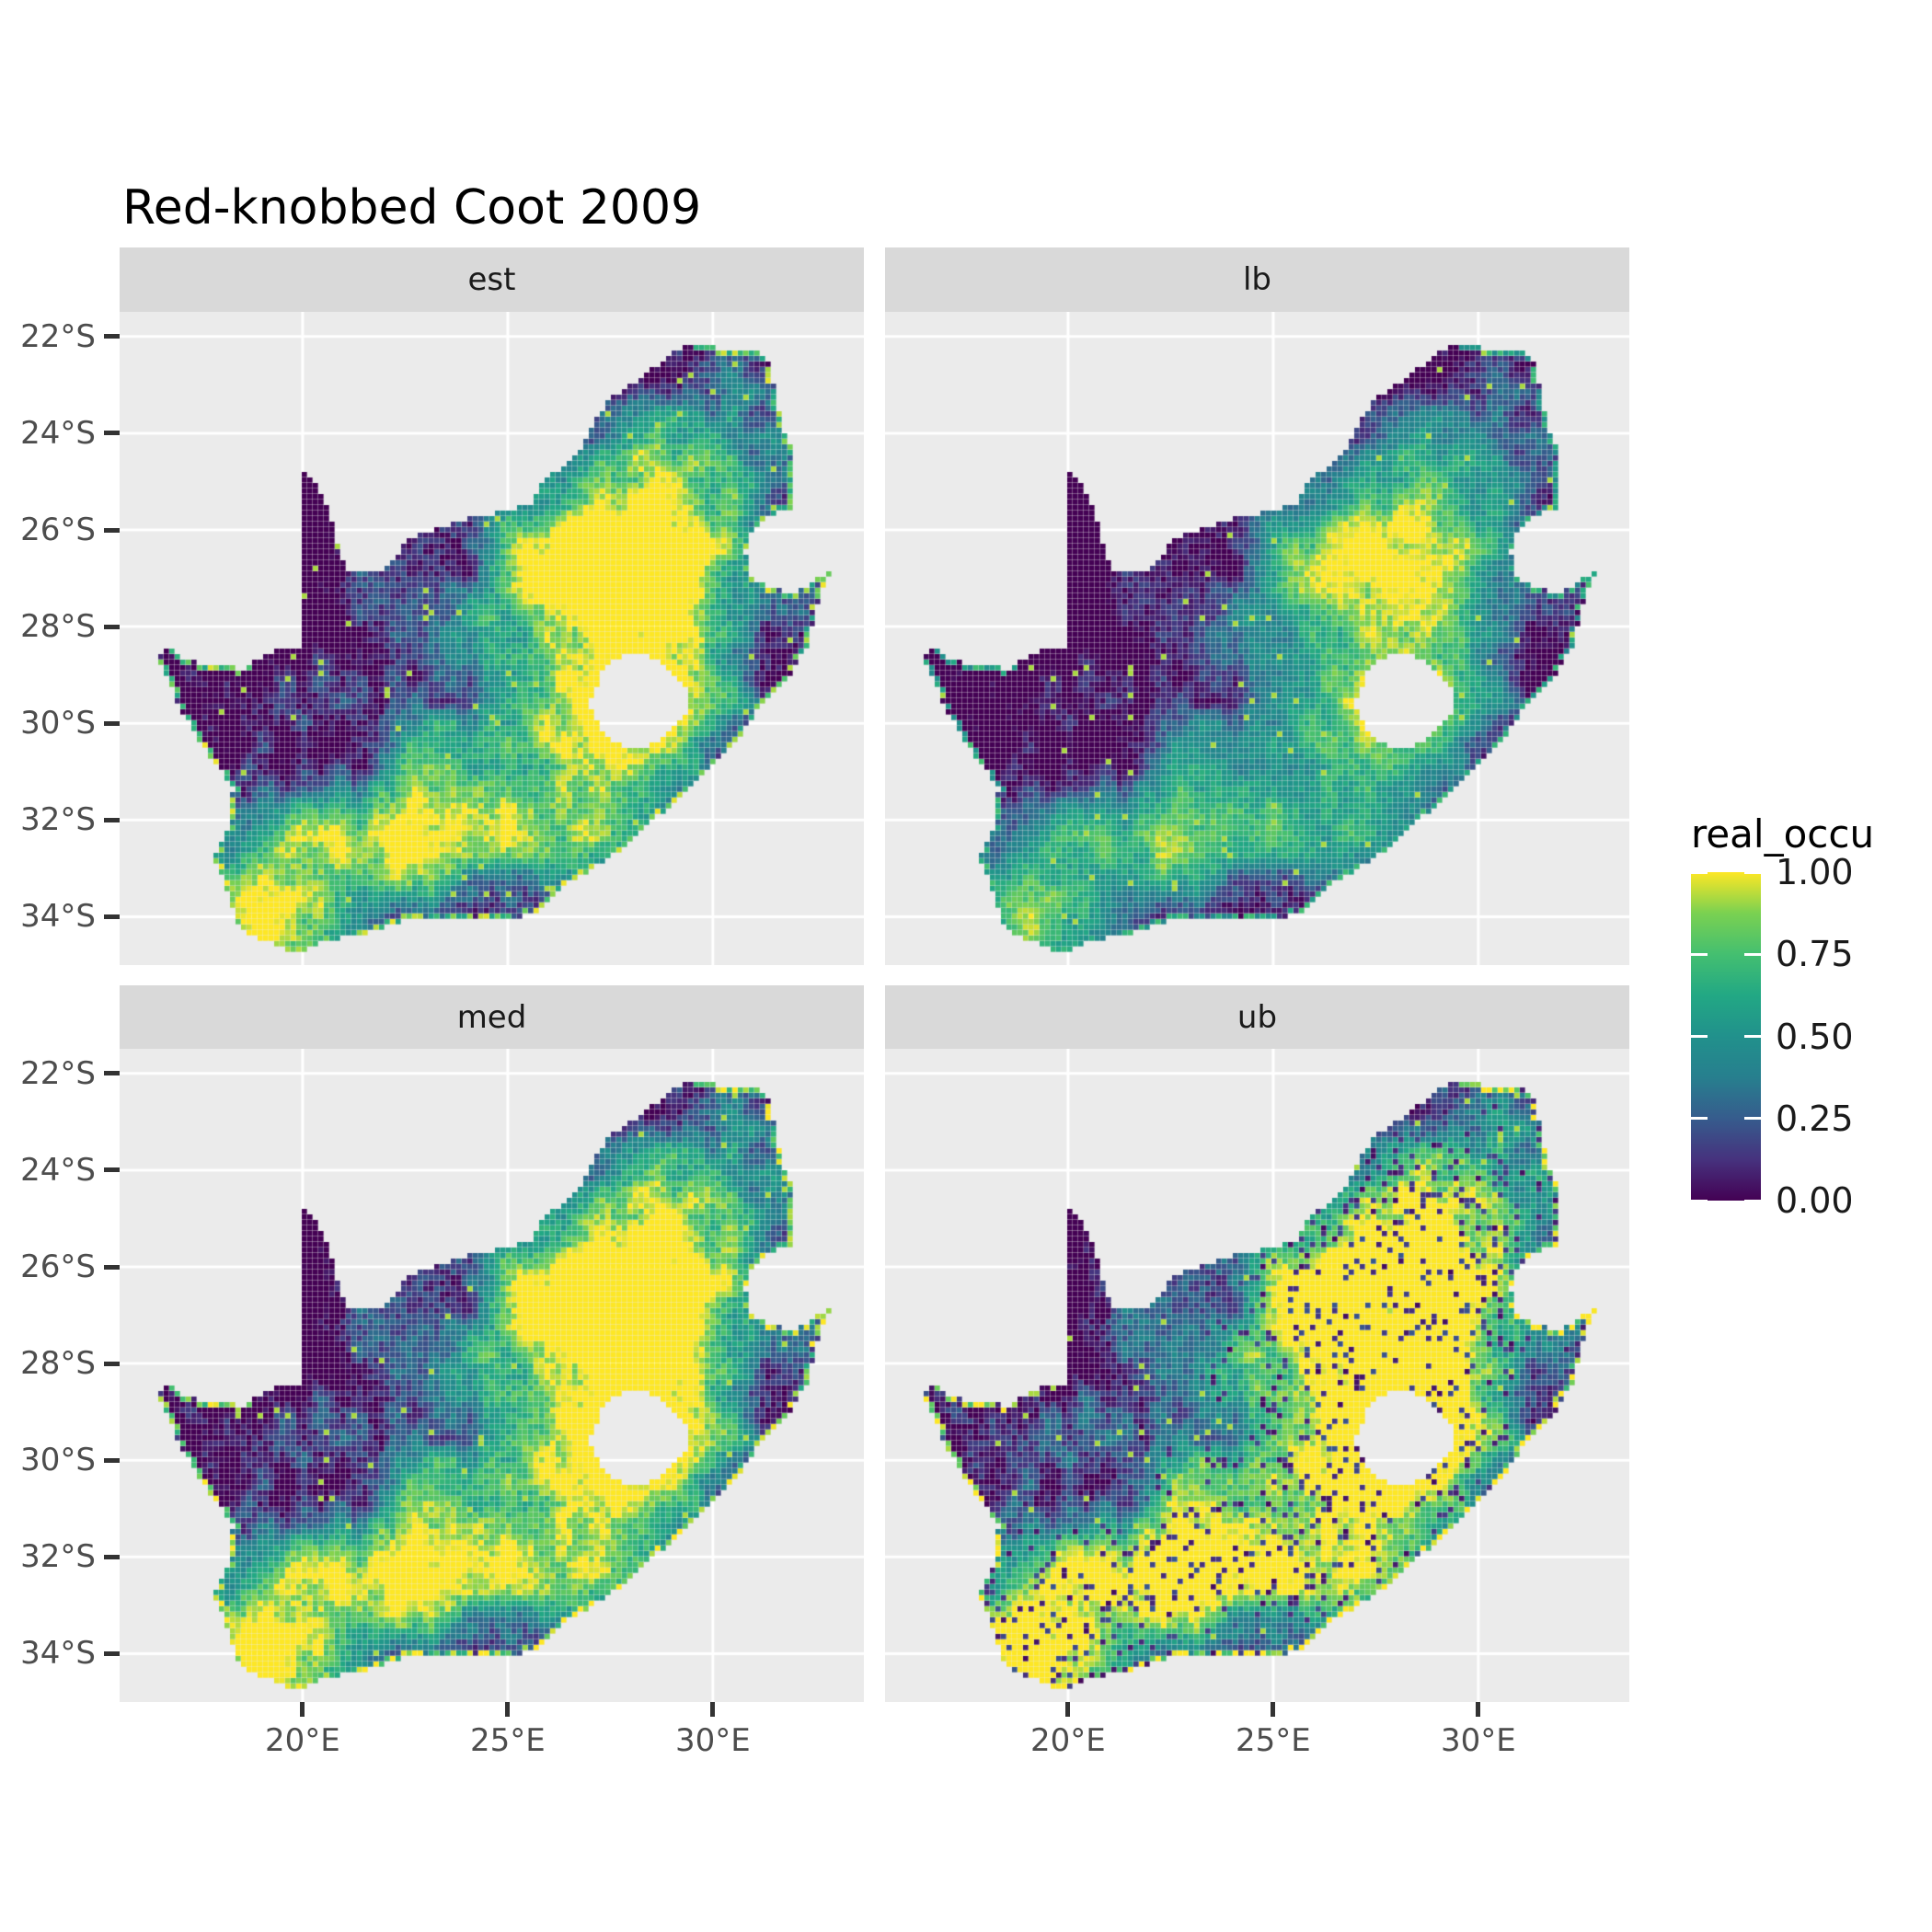 This screenshot has width=1932, height=1932. Describe the element at coordinates (1815, 872) in the screenshot. I see `legend-label: 1.00` at that location.